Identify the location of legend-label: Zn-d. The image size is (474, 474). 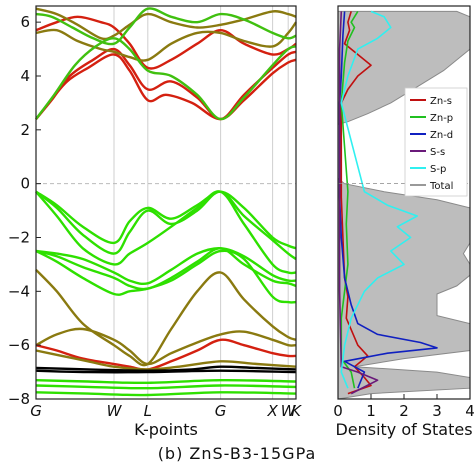
(441, 135).